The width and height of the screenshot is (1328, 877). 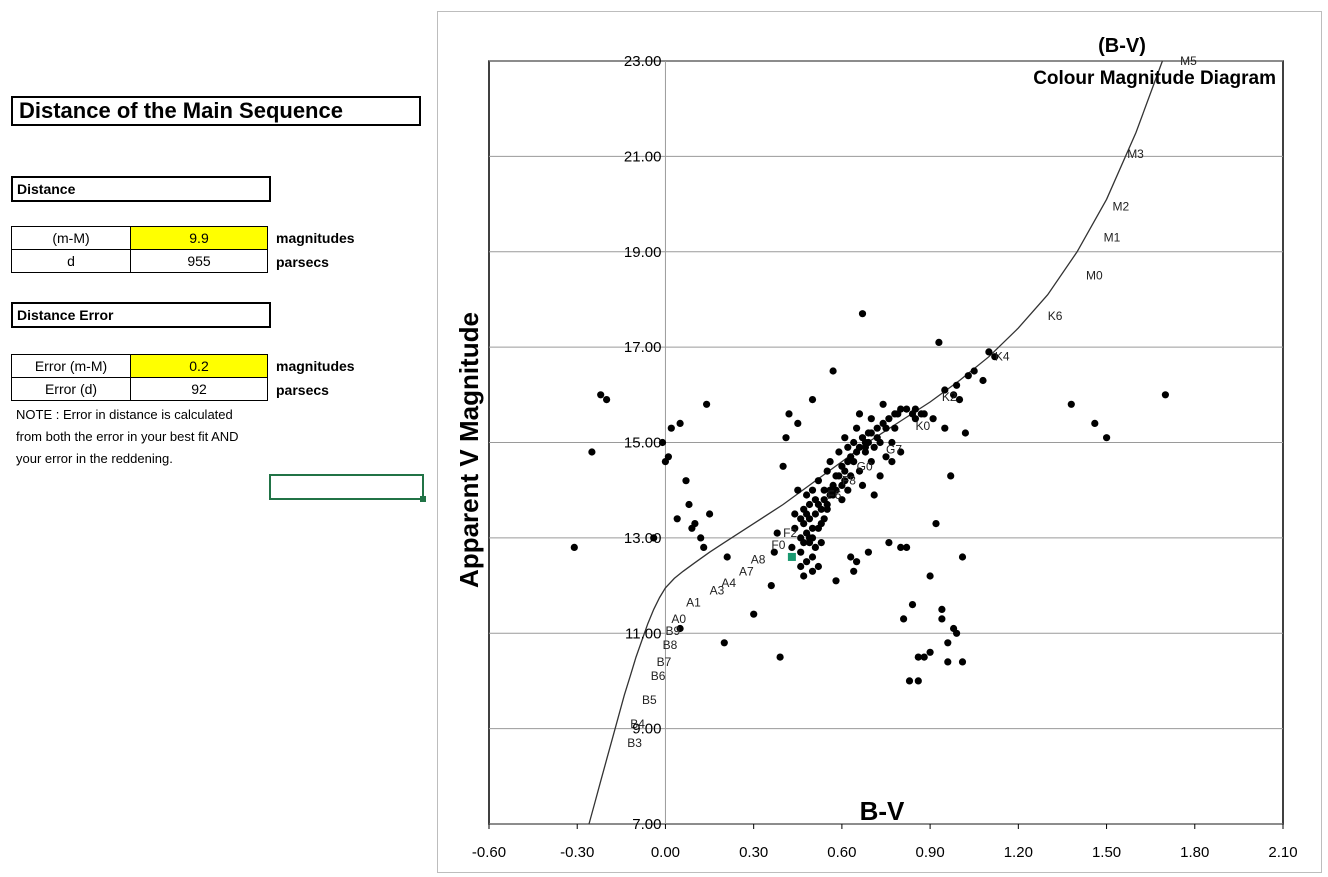 What do you see at coordinates (673, 631) in the screenshot?
I see `spectral-type-label: B9` at bounding box center [673, 631].